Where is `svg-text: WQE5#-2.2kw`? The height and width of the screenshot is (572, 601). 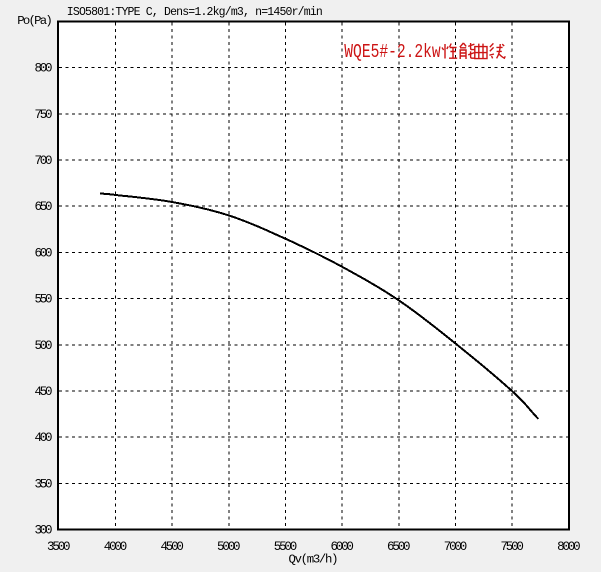 svg-text: WQE5#-2.2kw is located at coordinates (392, 52).